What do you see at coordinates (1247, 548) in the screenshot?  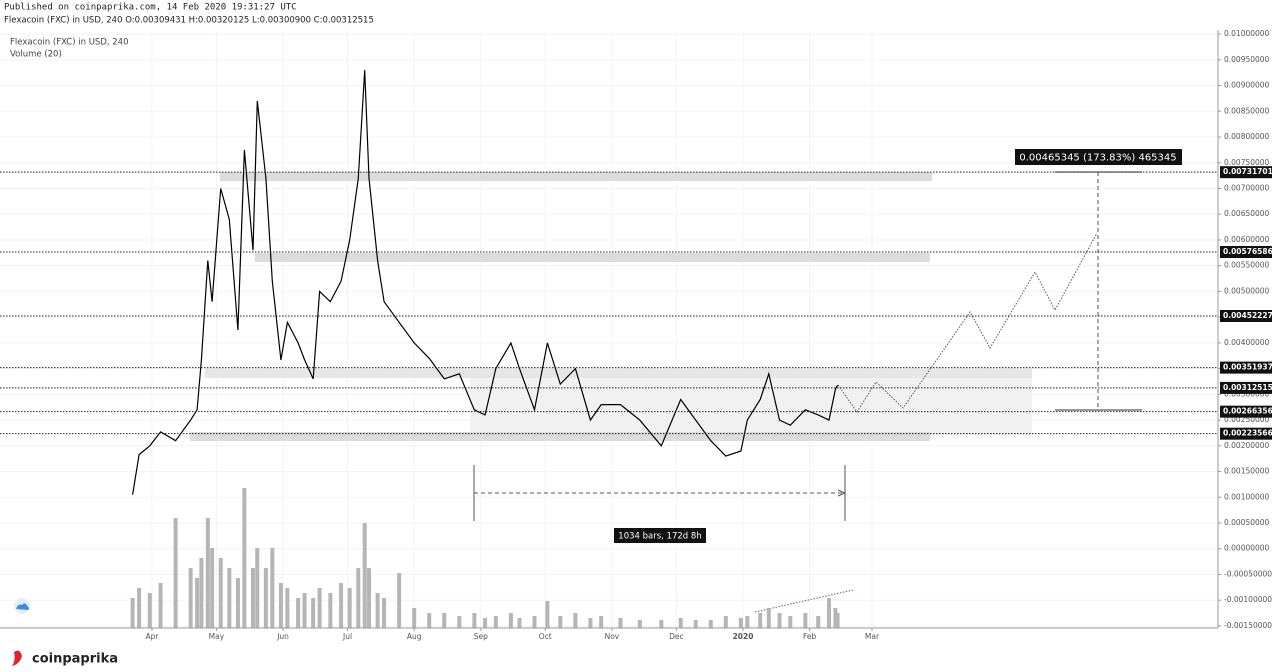 I see `y-tick-label: 0.00000000` at bounding box center [1247, 548].